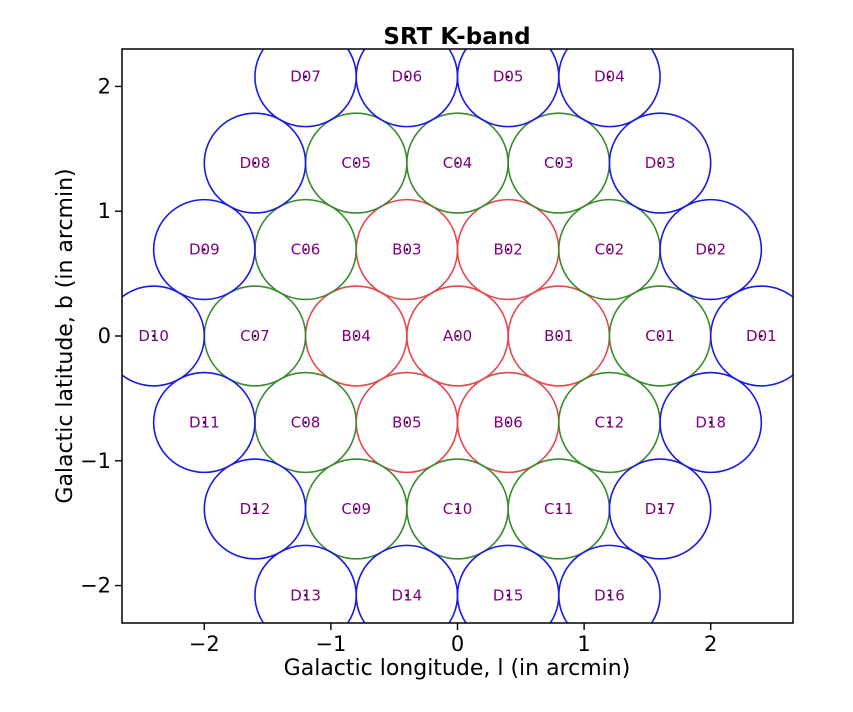  I want to click on beam-c10: C10, so click(457, 509).